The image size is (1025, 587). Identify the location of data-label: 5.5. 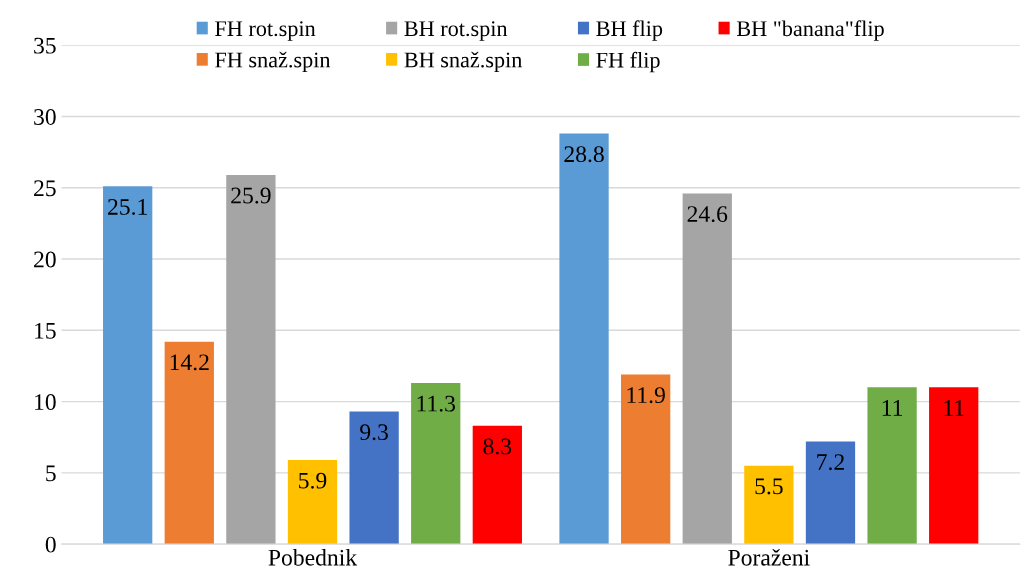
(769, 486).